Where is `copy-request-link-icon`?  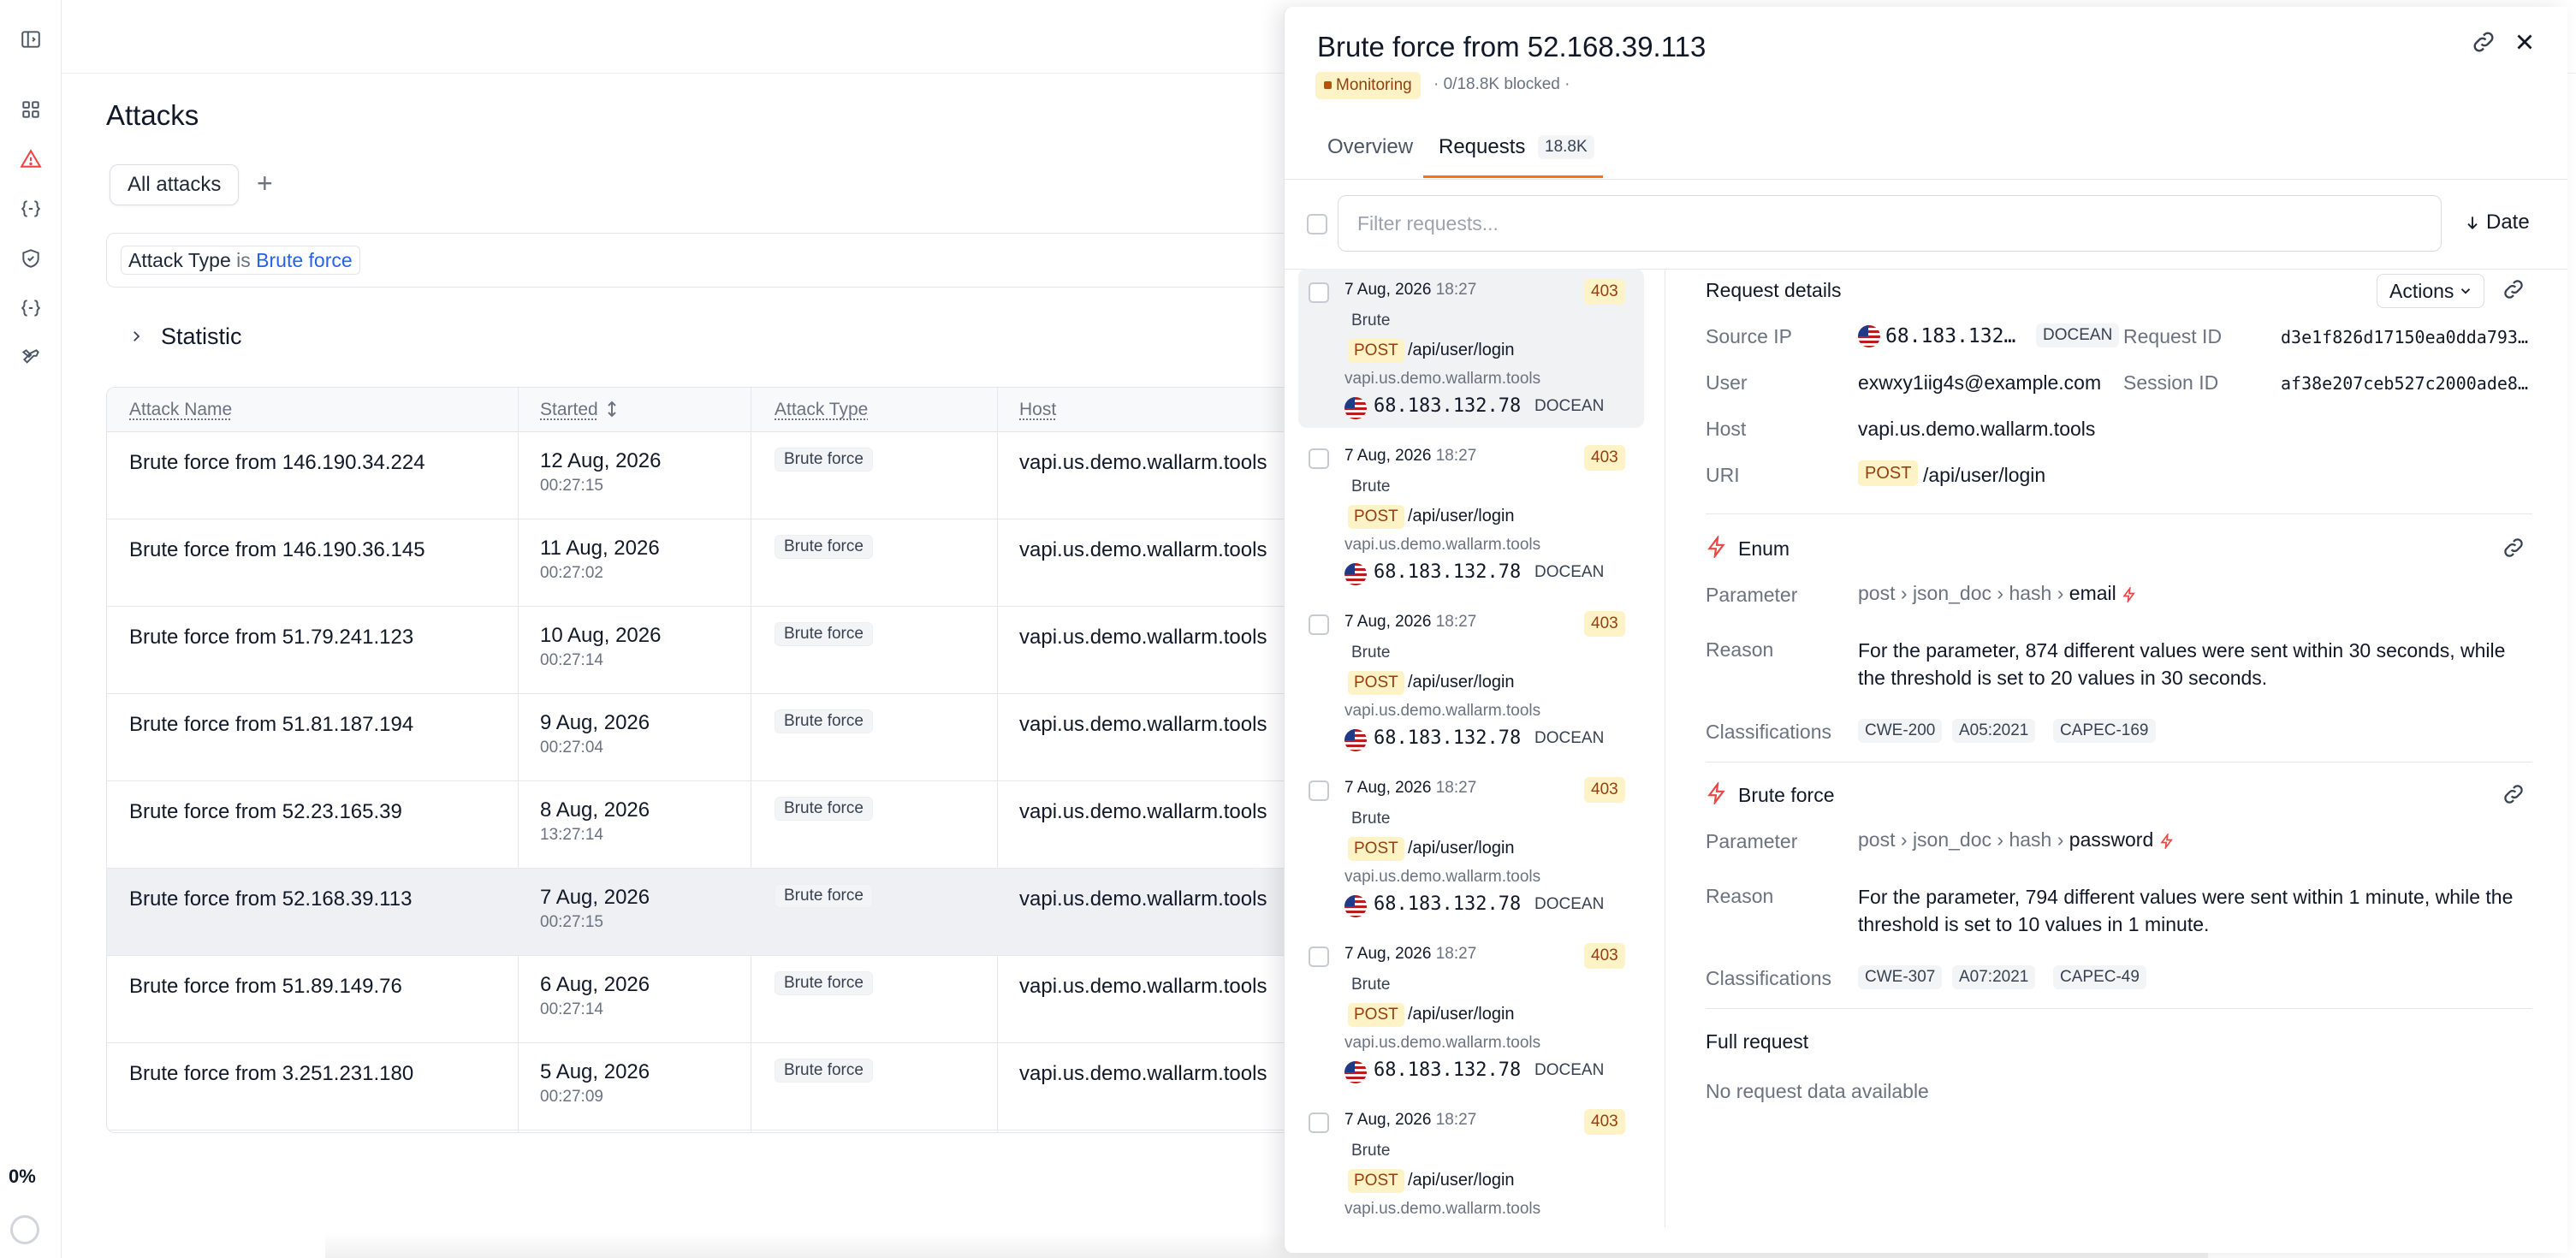 copy-request-link-icon is located at coordinates (2514, 292).